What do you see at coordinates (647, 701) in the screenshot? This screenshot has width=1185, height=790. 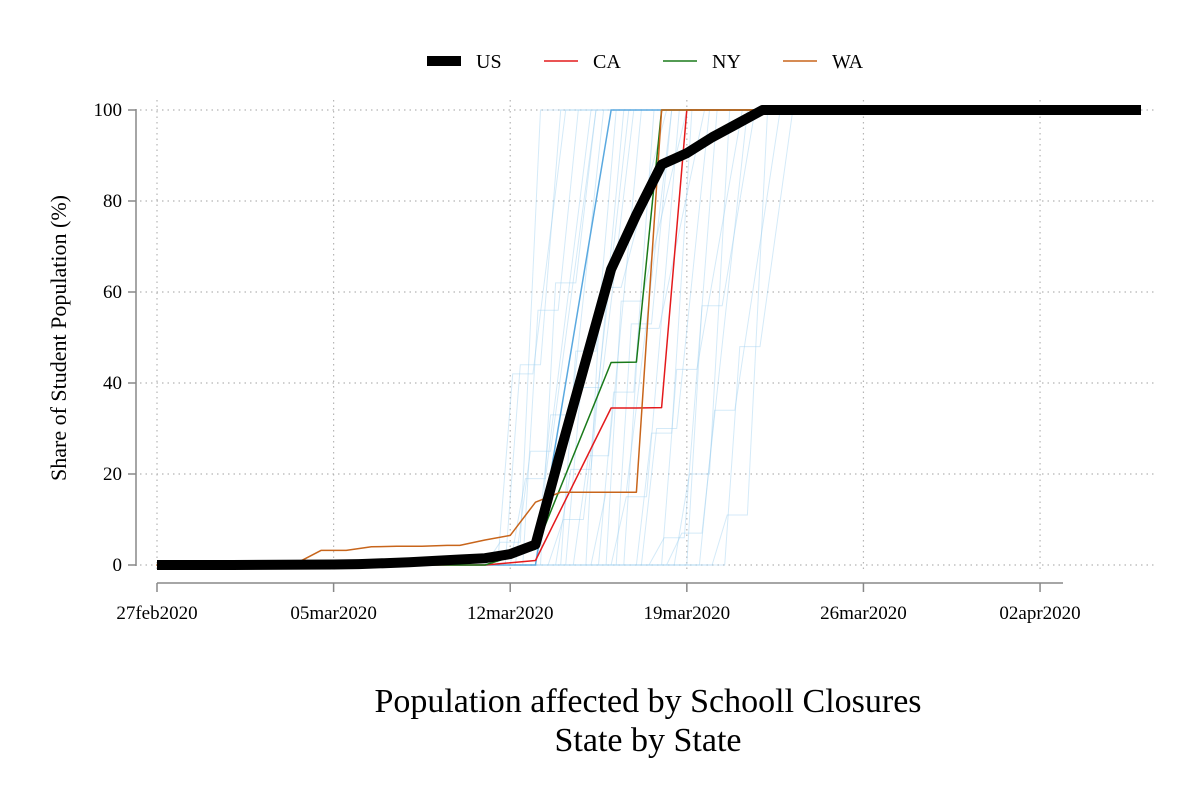 I see `chart-title: Population affected by Schooll Closures` at bounding box center [647, 701].